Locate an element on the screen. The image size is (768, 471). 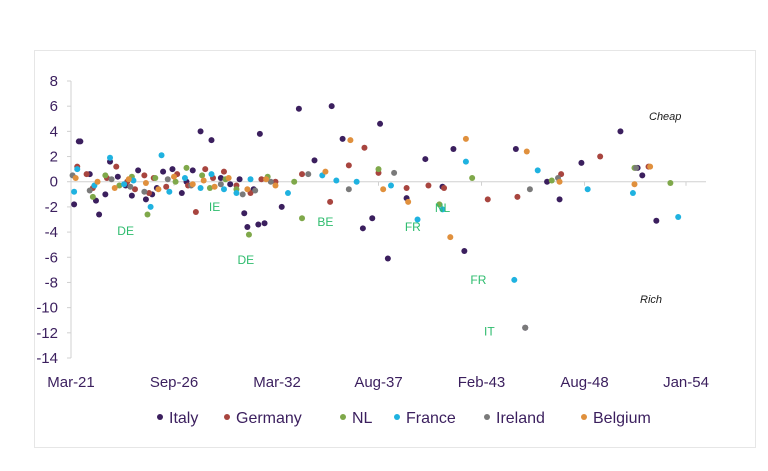
x-tick-label: Jan-54 is located at coordinates (686, 382).